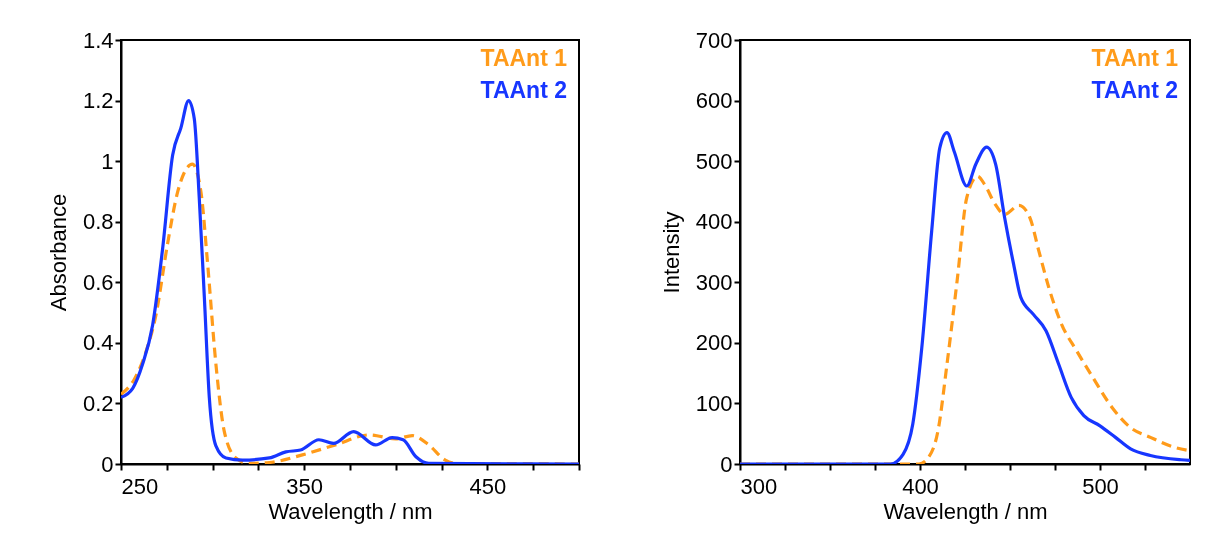  I want to click on x-tick-label: 400, so click(920, 486).